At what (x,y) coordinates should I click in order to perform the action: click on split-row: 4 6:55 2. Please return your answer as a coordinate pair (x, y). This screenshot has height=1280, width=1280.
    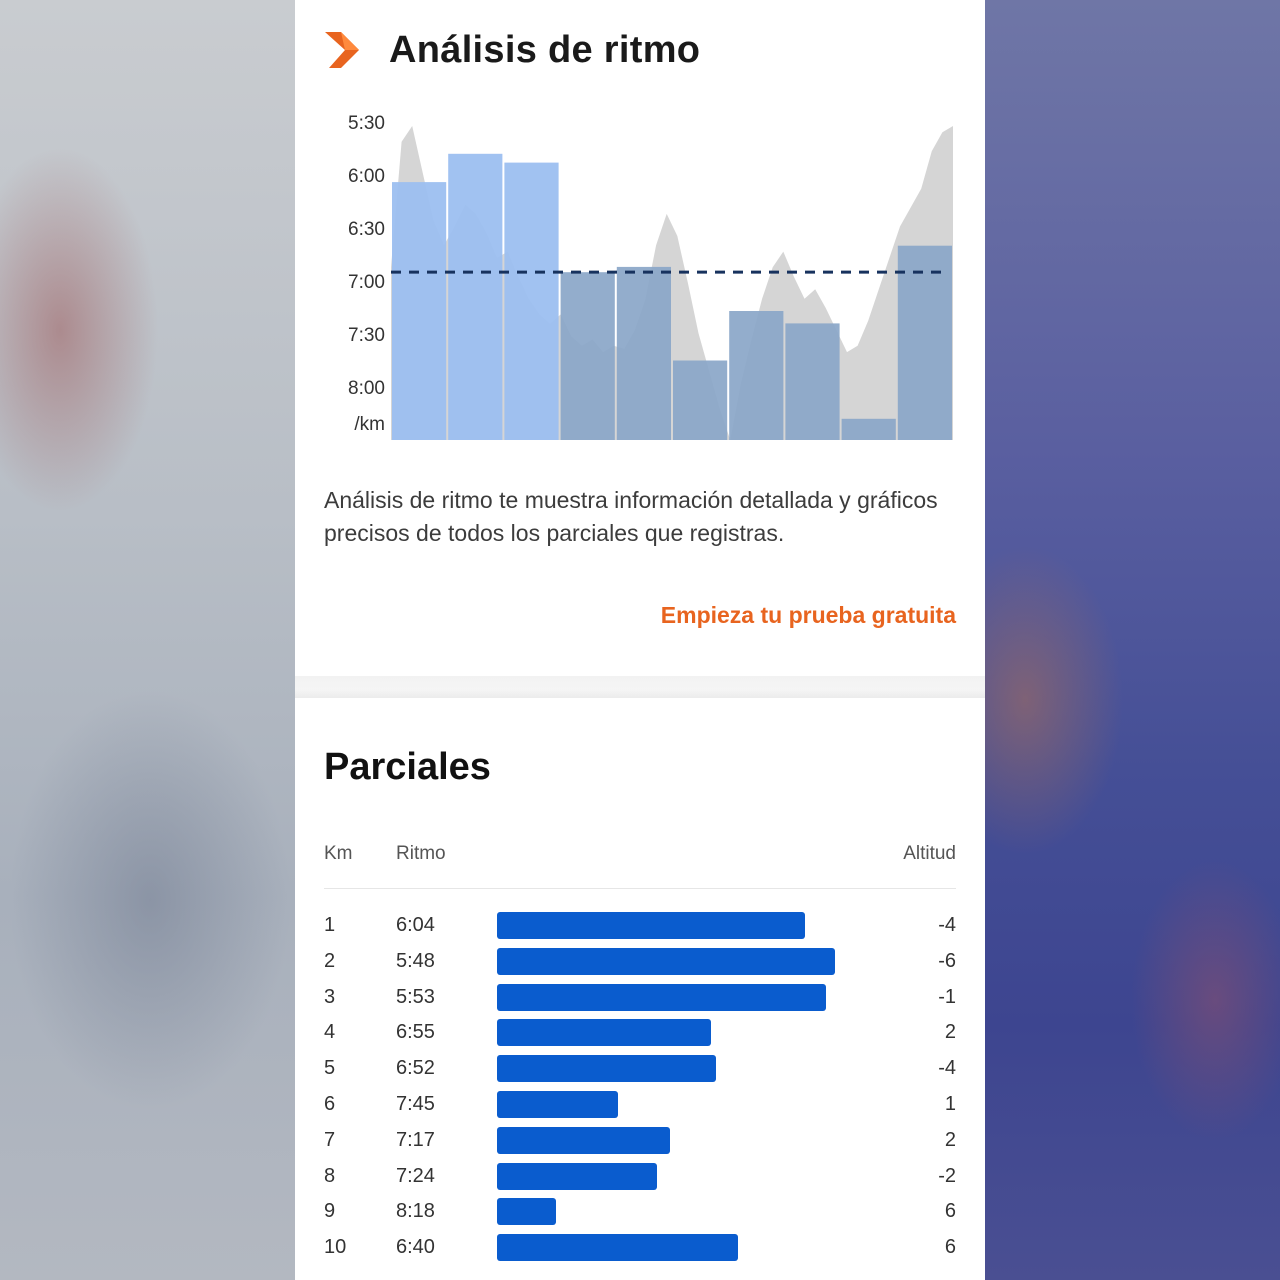
    Looking at the image, I should click on (640, 1033).